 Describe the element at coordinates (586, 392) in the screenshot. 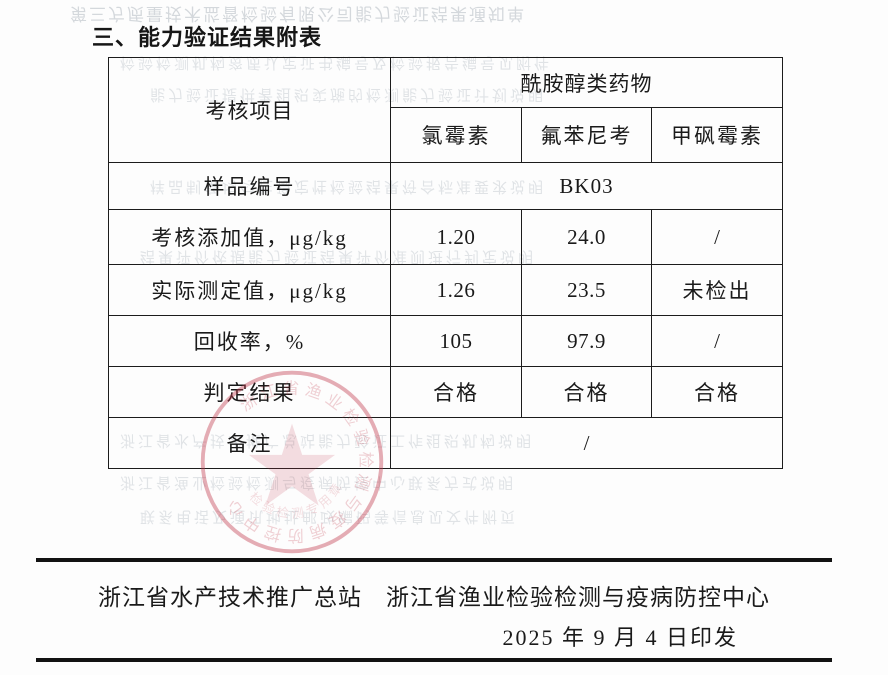

I see `row-value-judgement-florfenicol: 合格` at that location.